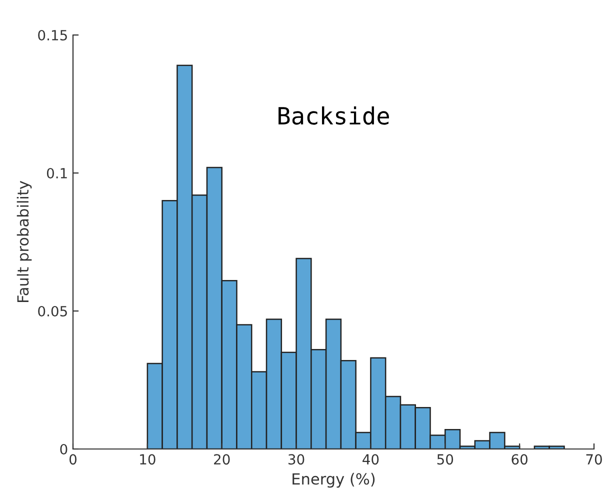  Describe the element at coordinates (445, 459) in the screenshot. I see `x-tick-label: 50` at that location.